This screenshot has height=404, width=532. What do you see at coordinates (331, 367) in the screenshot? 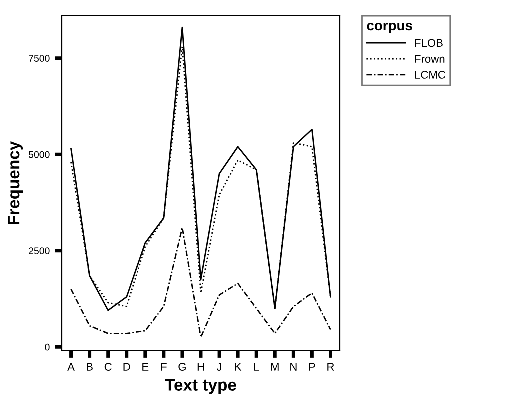
I see `x-tick-label: R` at bounding box center [331, 367].